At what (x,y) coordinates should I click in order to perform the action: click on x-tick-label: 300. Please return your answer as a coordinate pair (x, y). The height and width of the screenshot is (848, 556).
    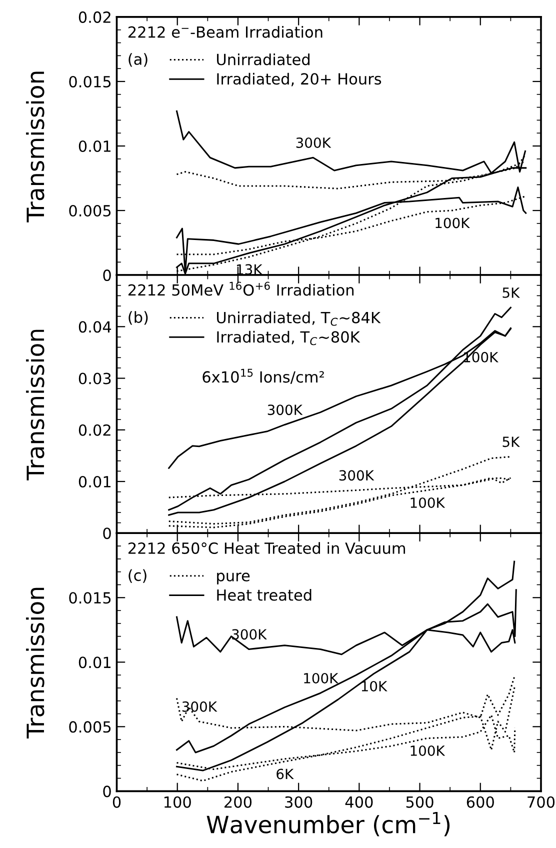
    Looking at the image, I should click on (298, 802).